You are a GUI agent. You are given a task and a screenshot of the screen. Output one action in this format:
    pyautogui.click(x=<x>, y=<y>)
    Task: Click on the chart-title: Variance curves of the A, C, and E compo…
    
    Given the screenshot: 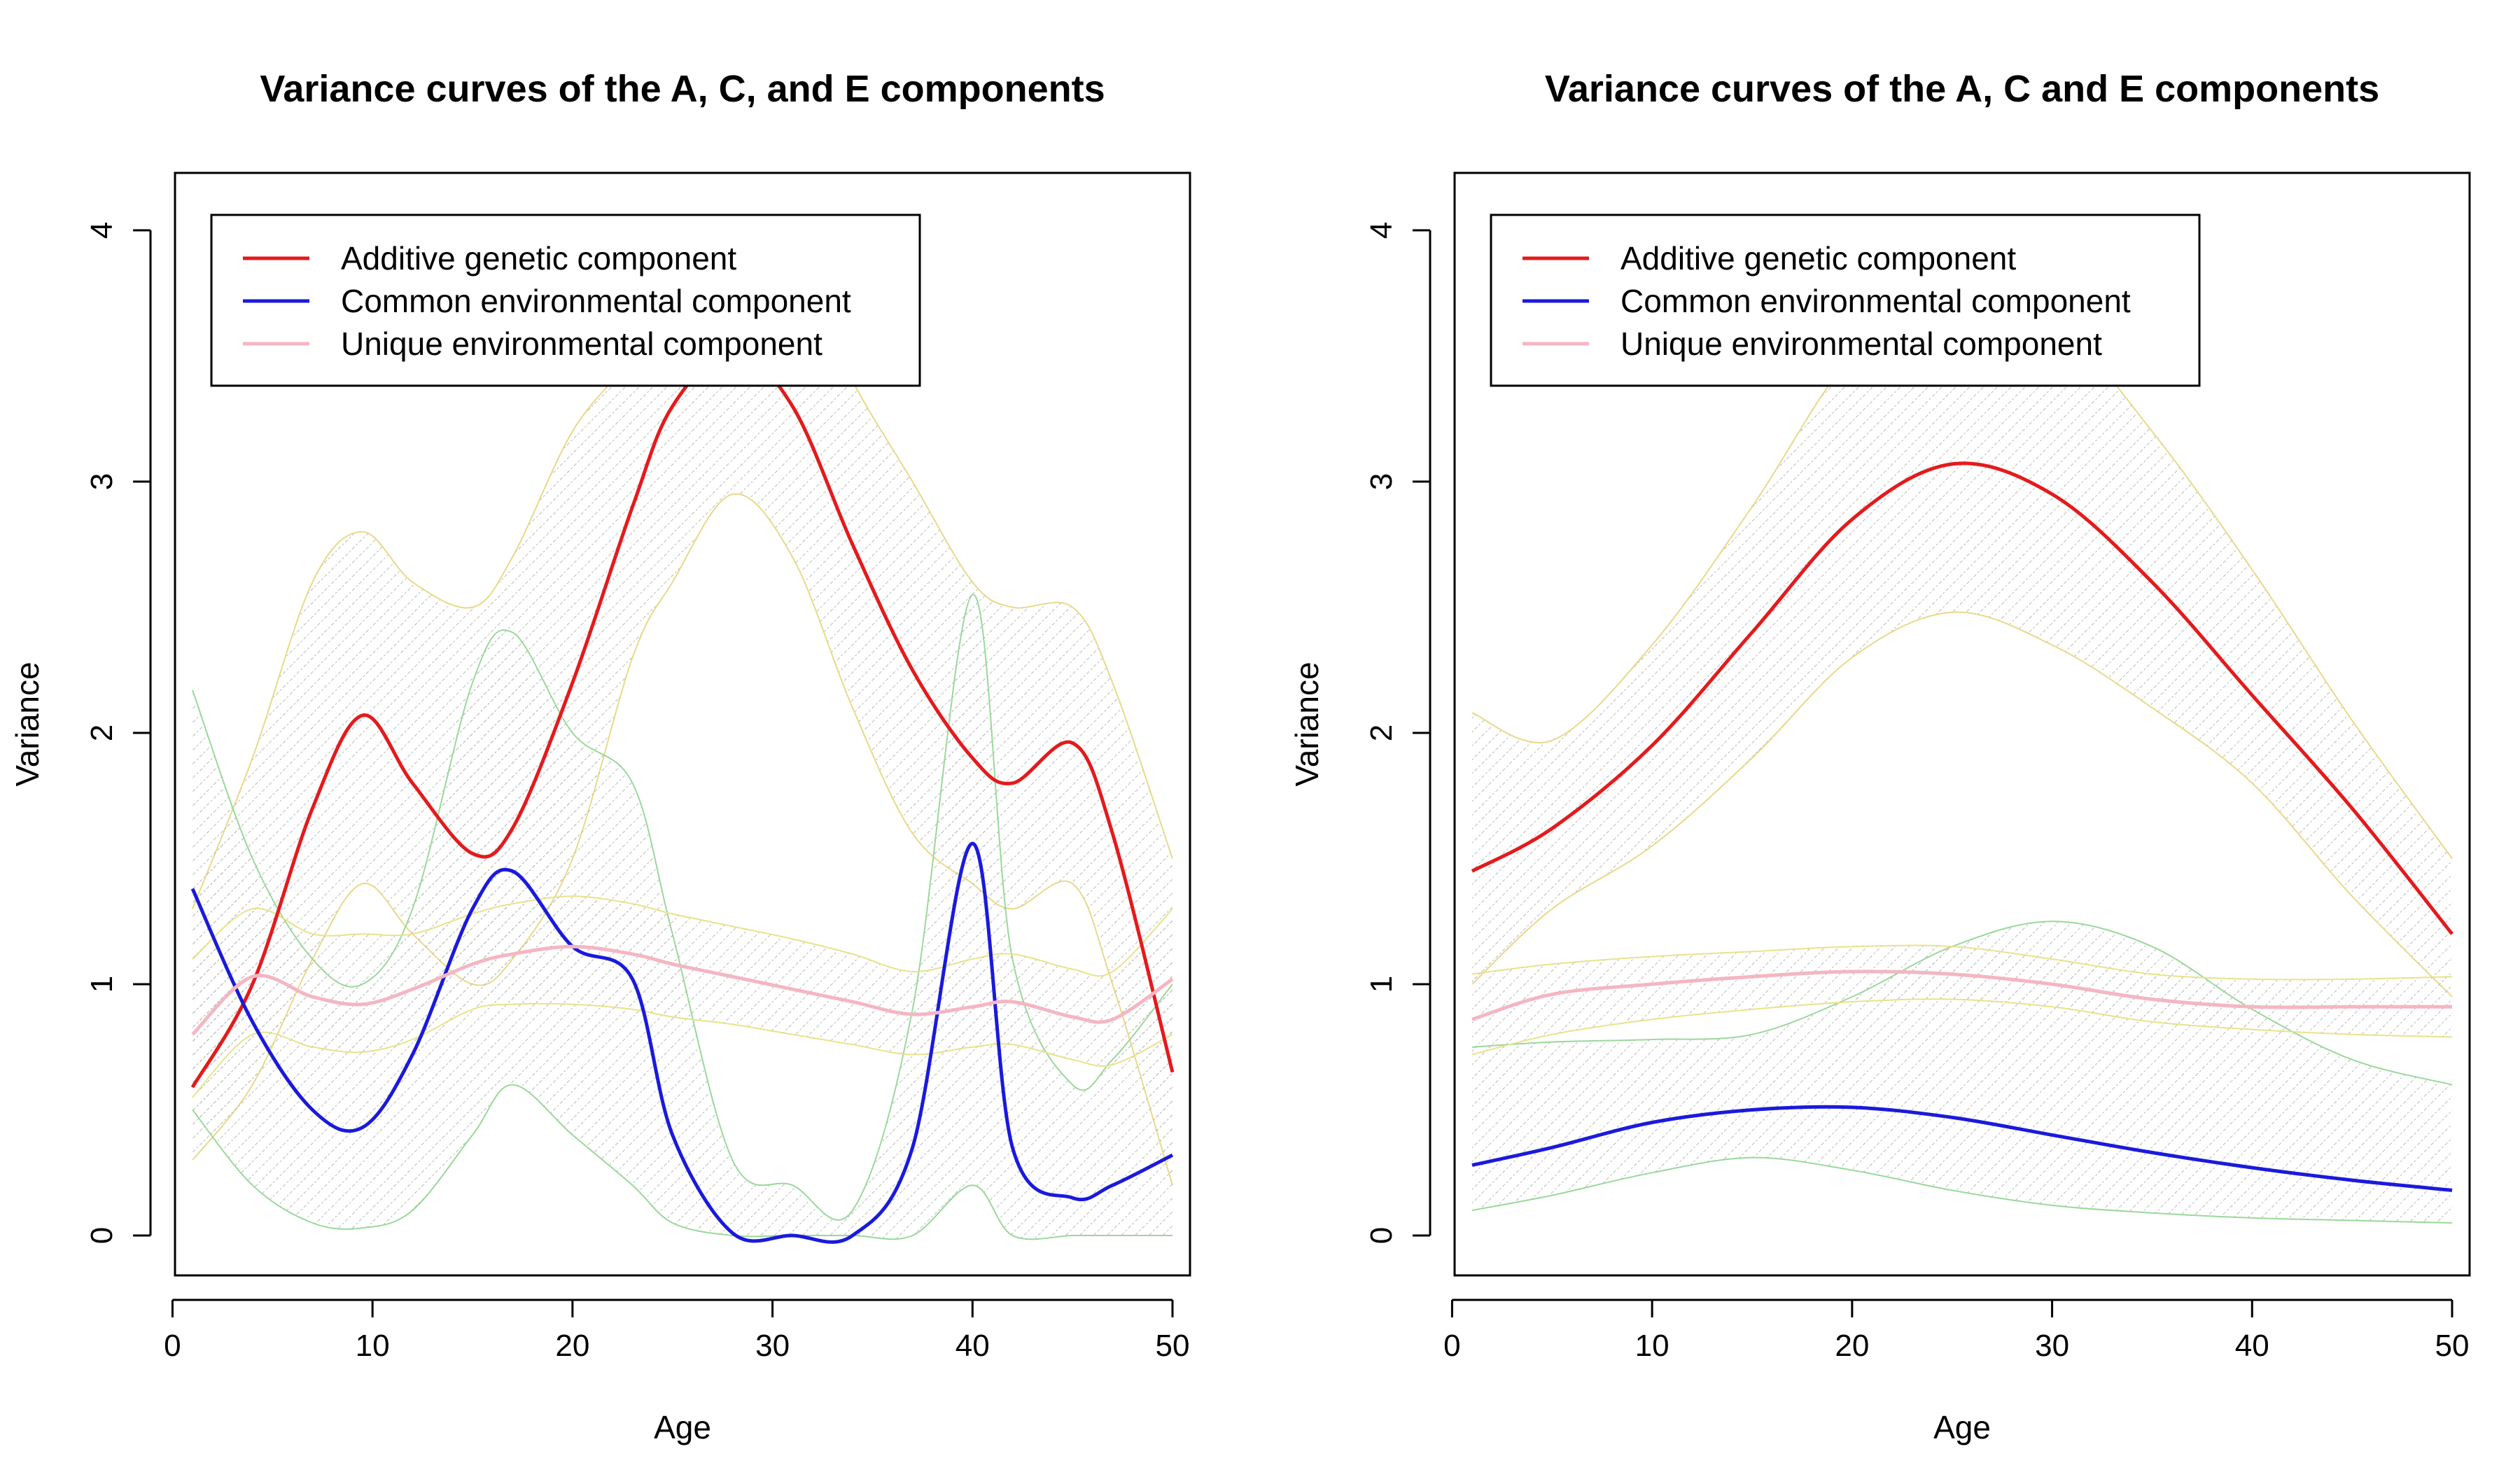 What is the action you would take?
    pyautogui.click(x=682, y=89)
    